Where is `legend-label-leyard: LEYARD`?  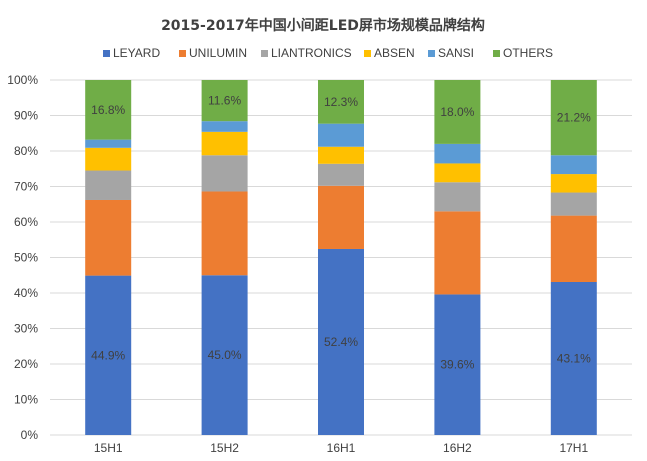 legend-label-leyard: LEYARD is located at coordinates (136, 53).